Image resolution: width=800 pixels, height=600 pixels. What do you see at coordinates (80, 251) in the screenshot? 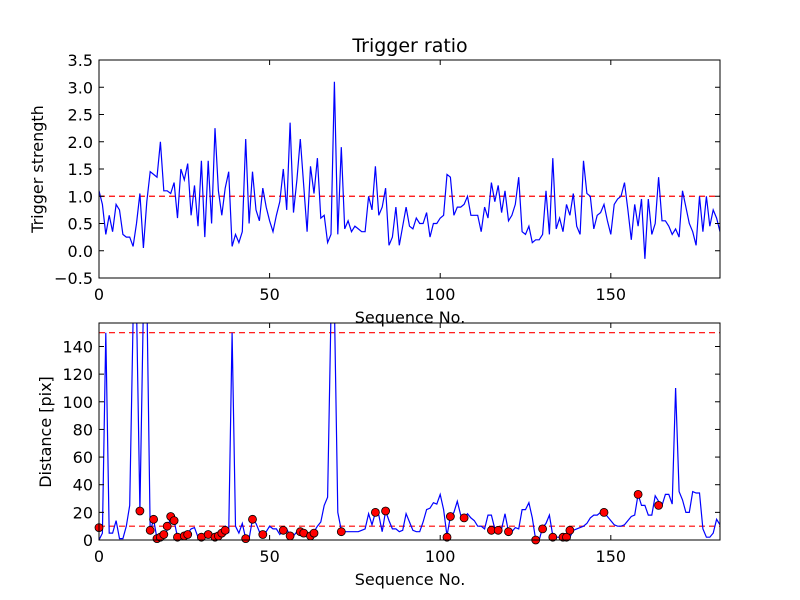
I see `y-tick-label: 0.0` at bounding box center [80, 251].